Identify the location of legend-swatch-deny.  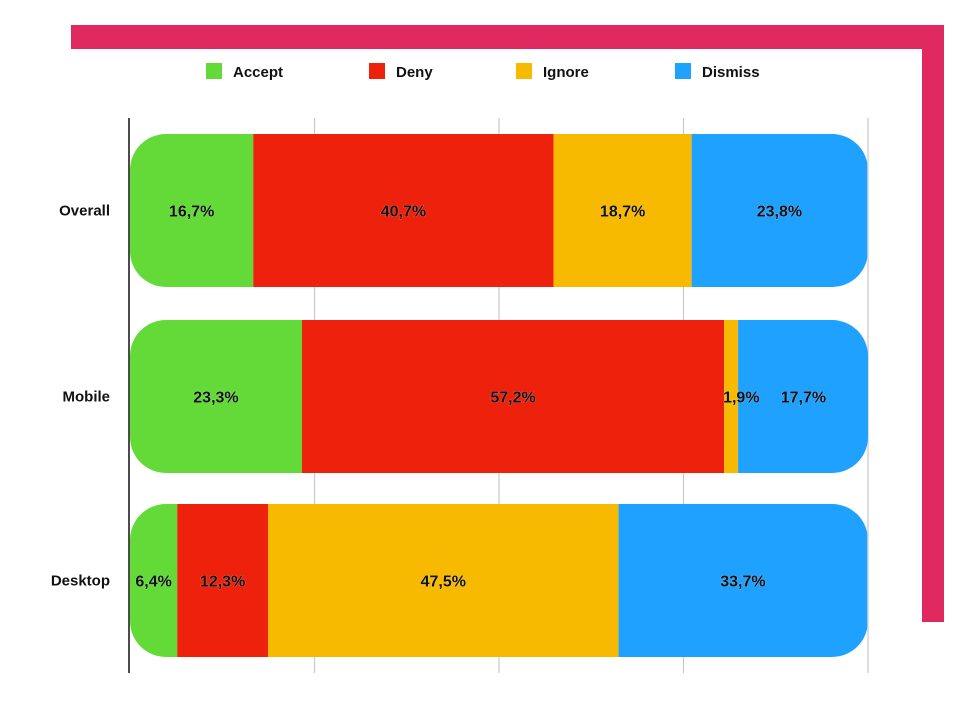
(377, 71).